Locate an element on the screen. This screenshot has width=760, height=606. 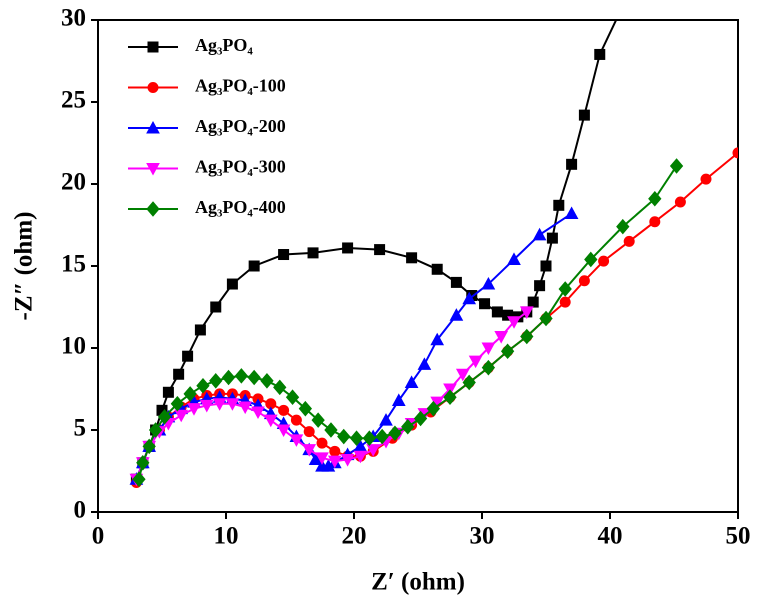
y-tick-label: 10 is located at coordinates (73, 346).